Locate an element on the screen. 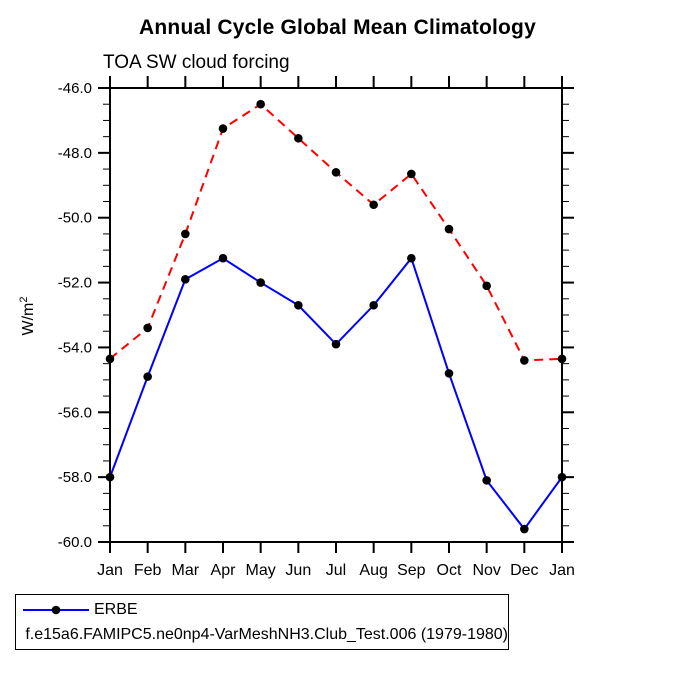 This screenshot has height=675, width=675. month-label: Apr is located at coordinates (224, 570).